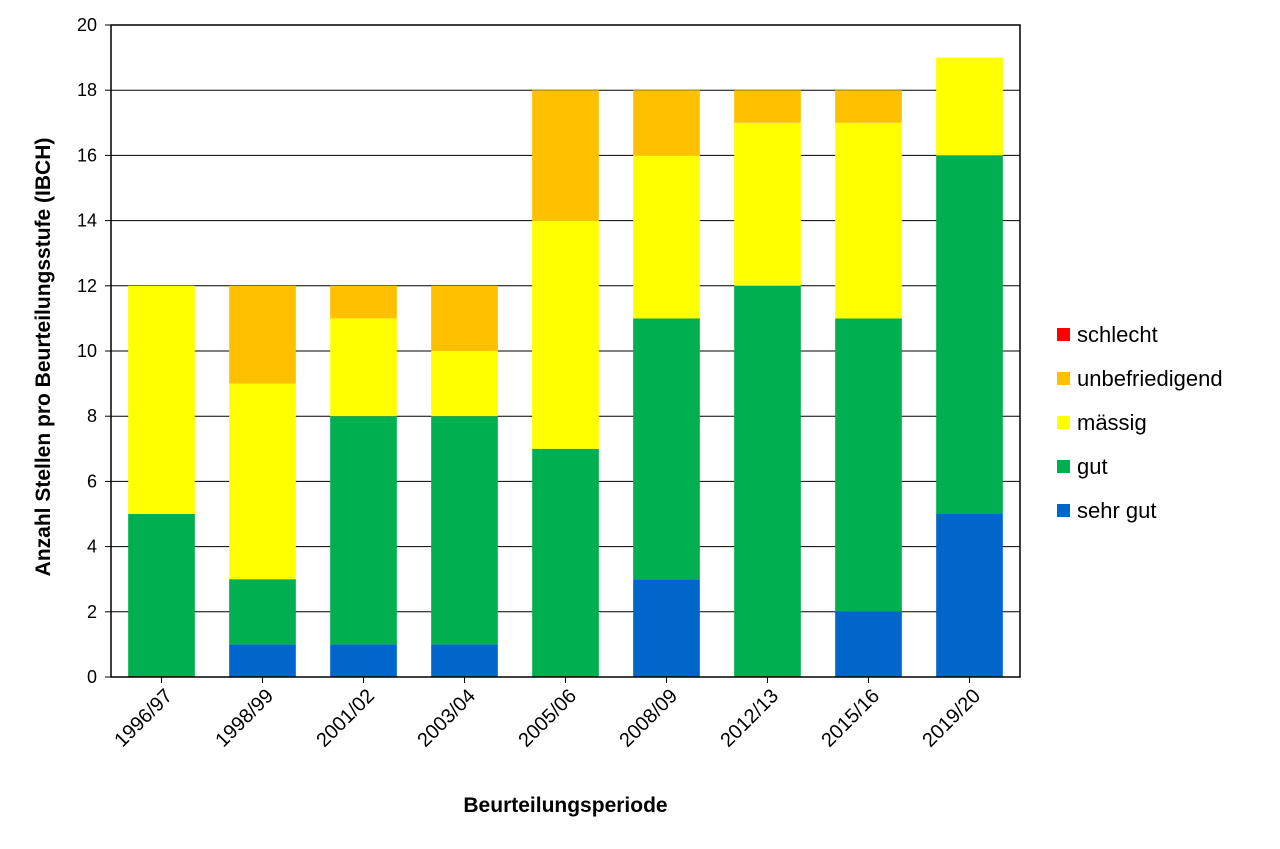  I want to click on y-tick-label: 12, so click(87, 286).